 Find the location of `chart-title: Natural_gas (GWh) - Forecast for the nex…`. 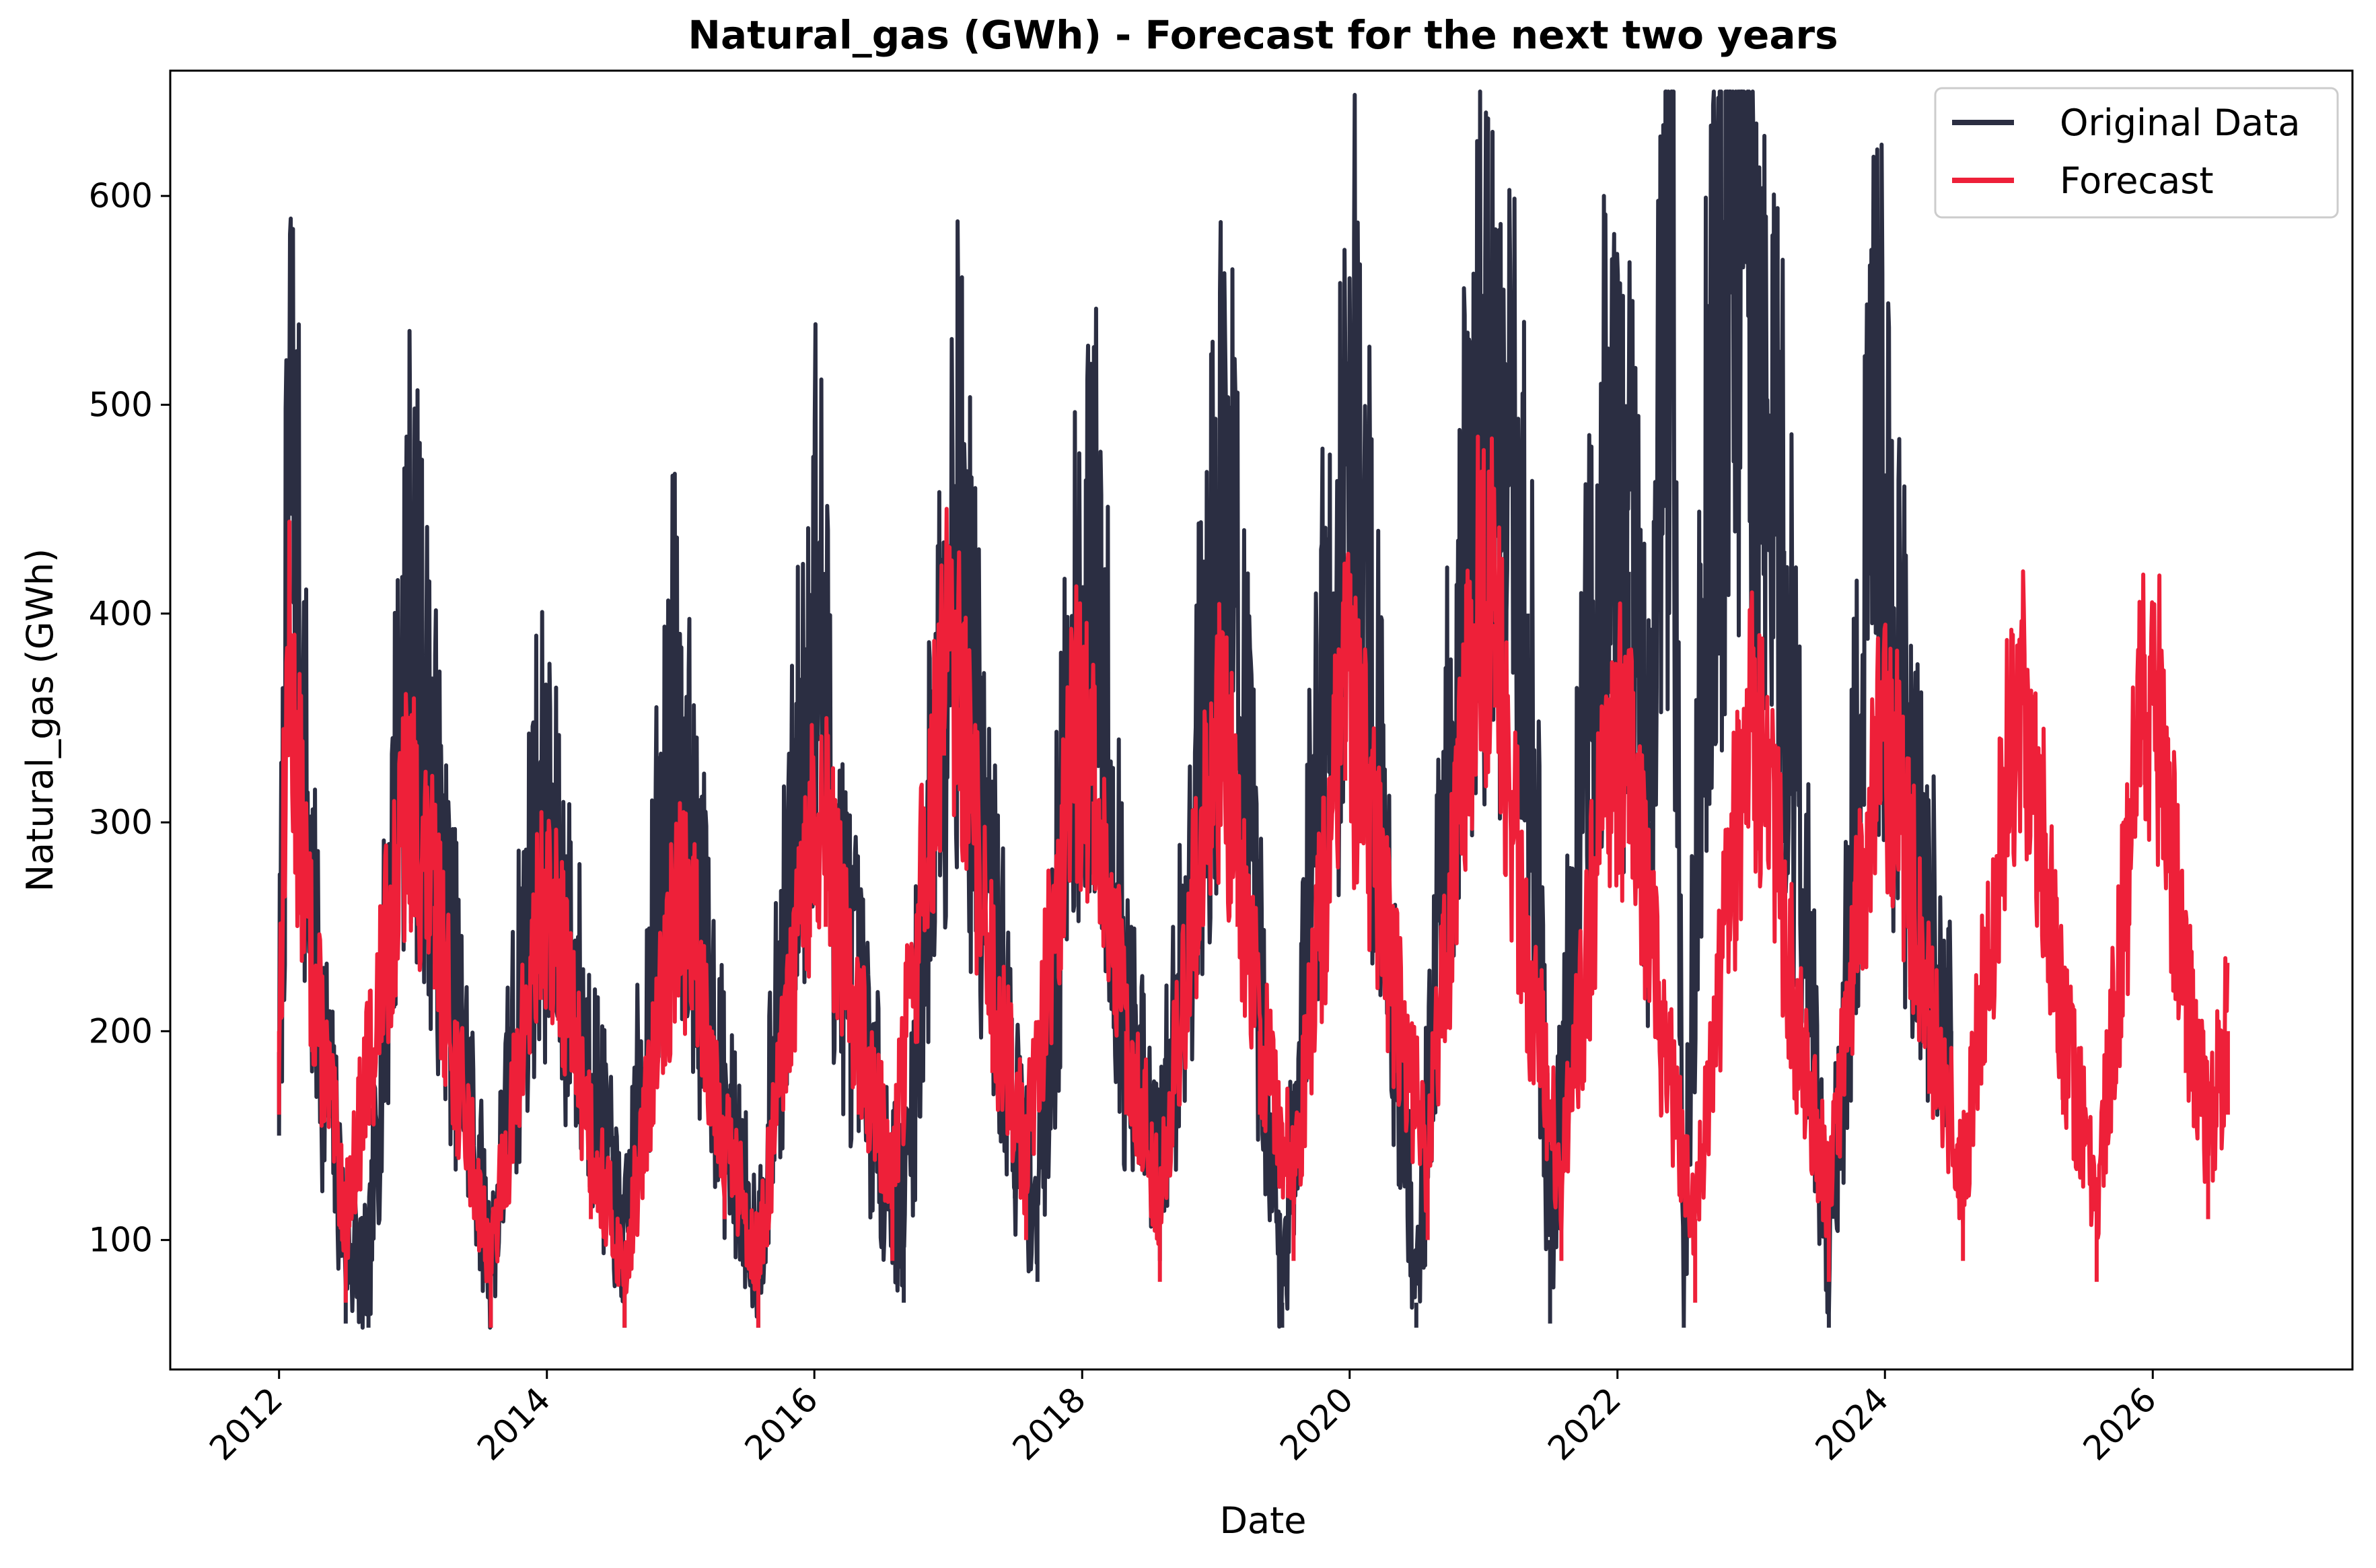

chart-title: Natural_gas (GWh) - Forecast for the nex… is located at coordinates (1263, 35).